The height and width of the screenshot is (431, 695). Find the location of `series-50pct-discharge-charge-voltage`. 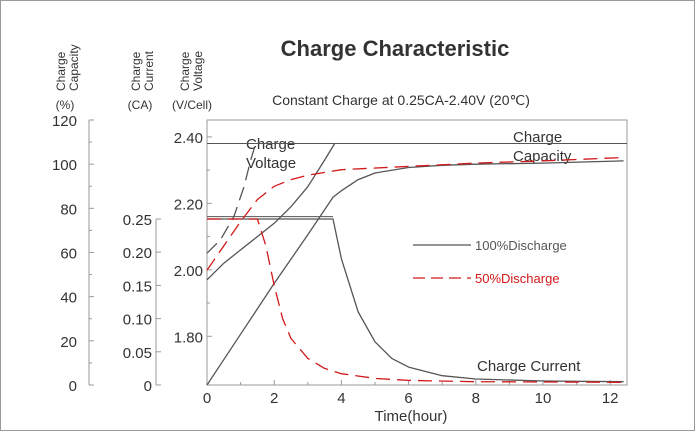

series-50pct-discharge-charge-voltage is located at coordinates (231, 198).